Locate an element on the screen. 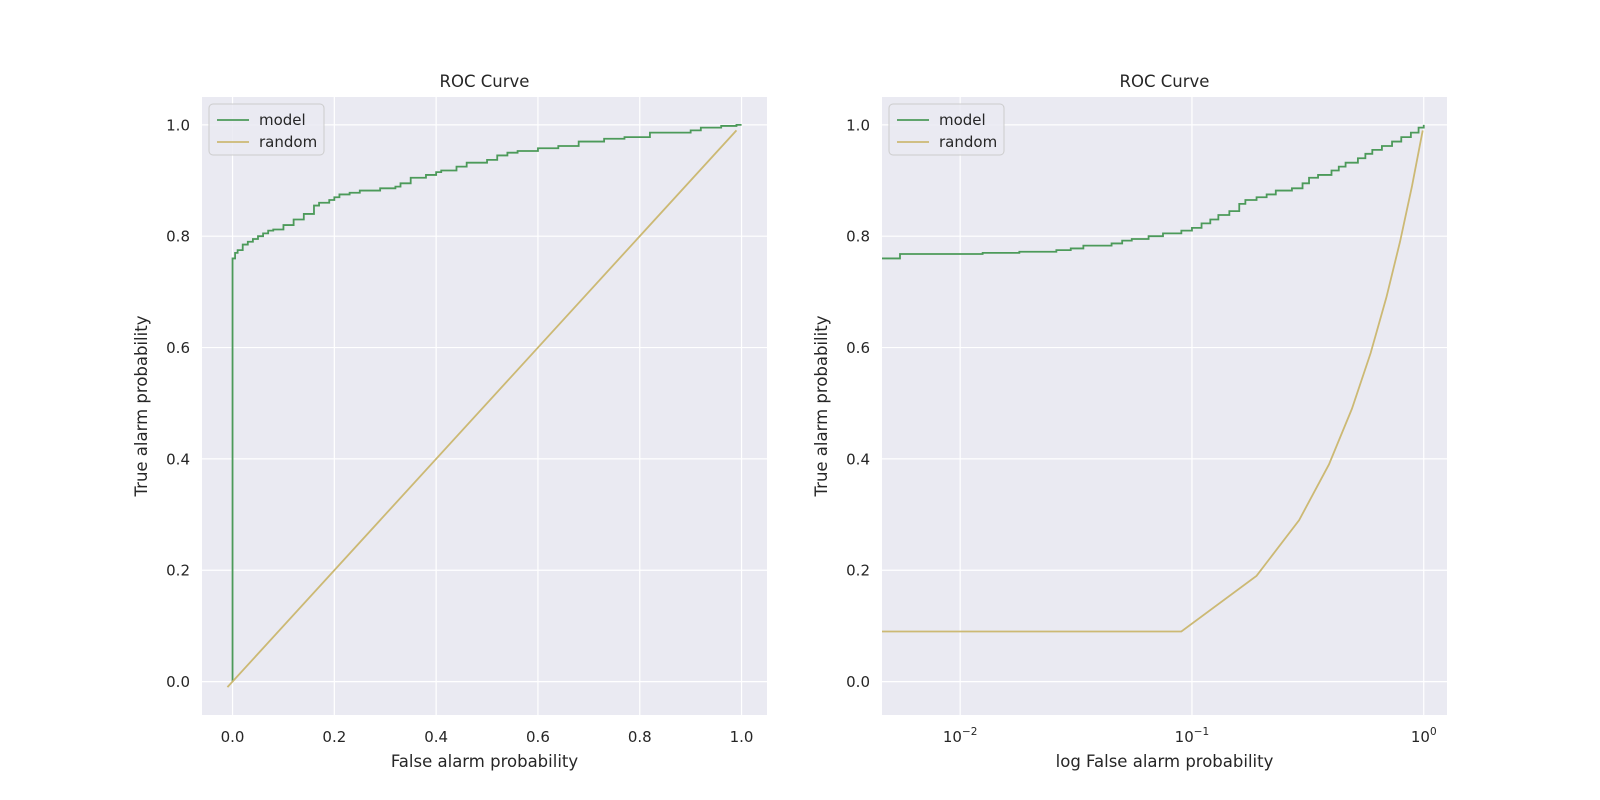  x-tick-label-exponent: −2 is located at coordinates (969, 732).